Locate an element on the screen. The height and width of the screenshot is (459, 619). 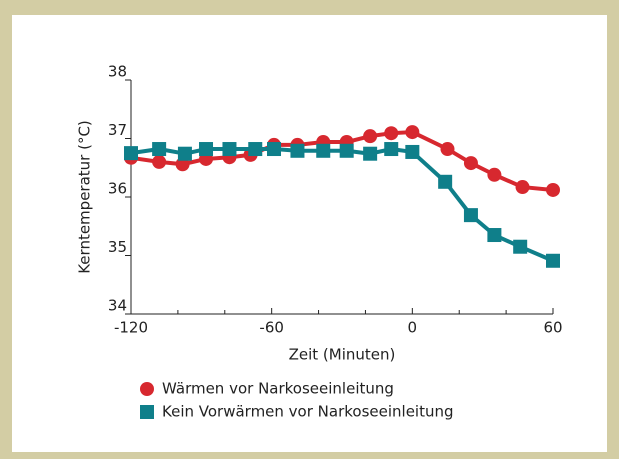
x-tick-label: -60 is located at coordinates (271, 328).